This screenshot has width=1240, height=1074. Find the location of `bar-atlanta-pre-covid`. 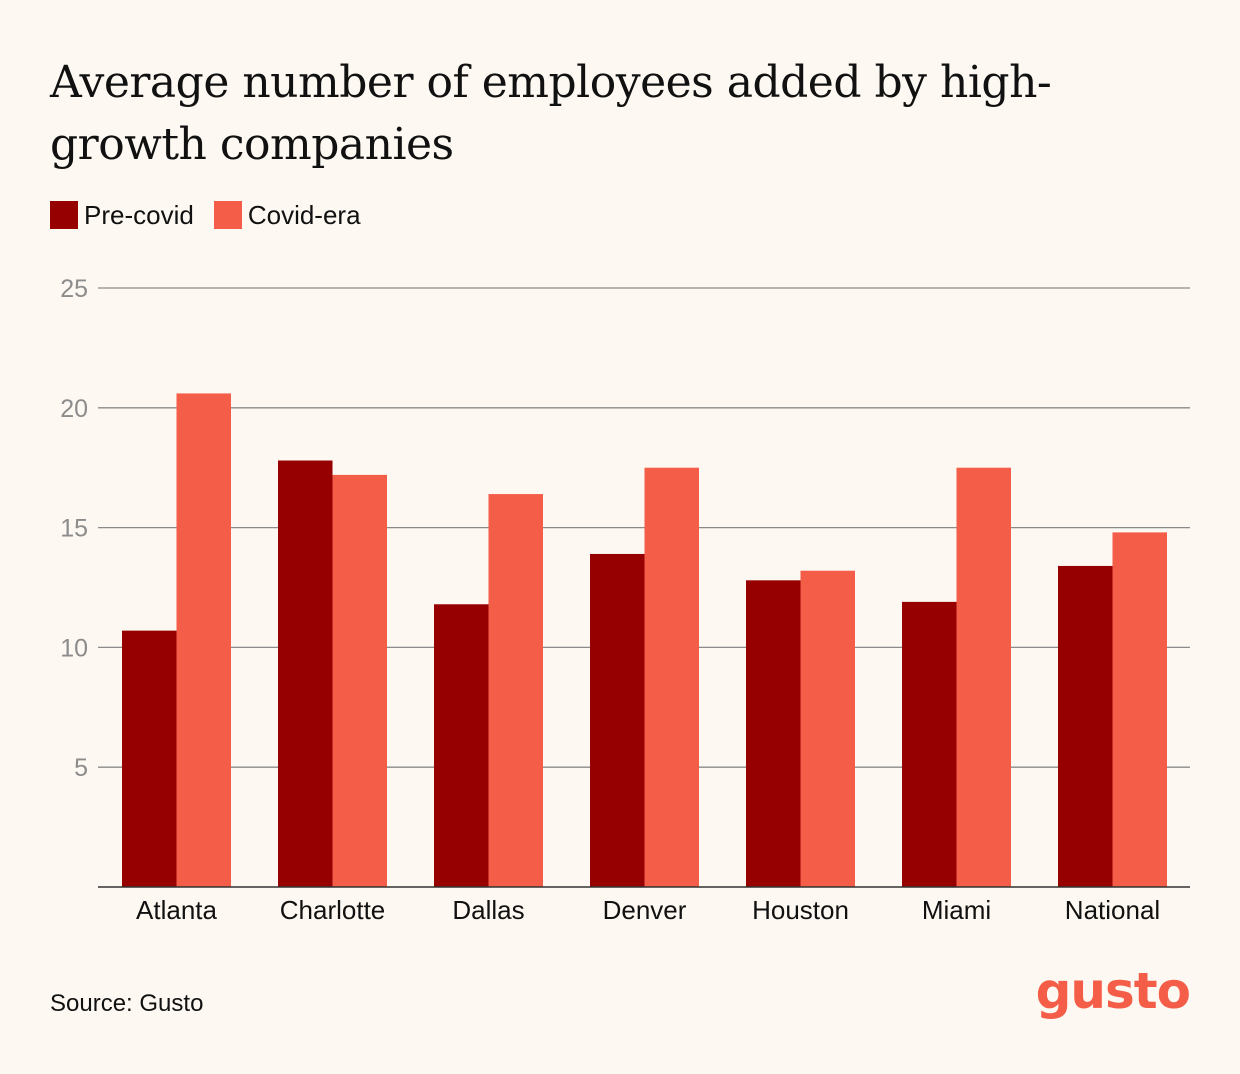

bar-atlanta-pre-covid is located at coordinates (149, 758).